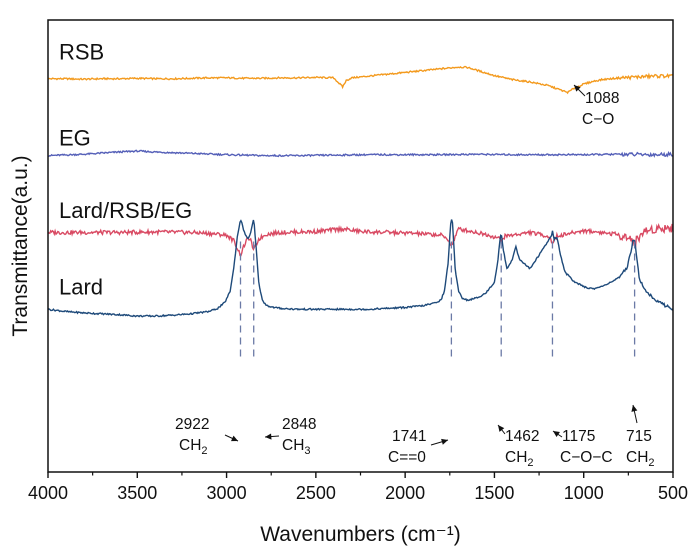  What do you see at coordinates (516, 457) in the screenshot?
I see `peak-group-text-1462: CH` at bounding box center [516, 457].